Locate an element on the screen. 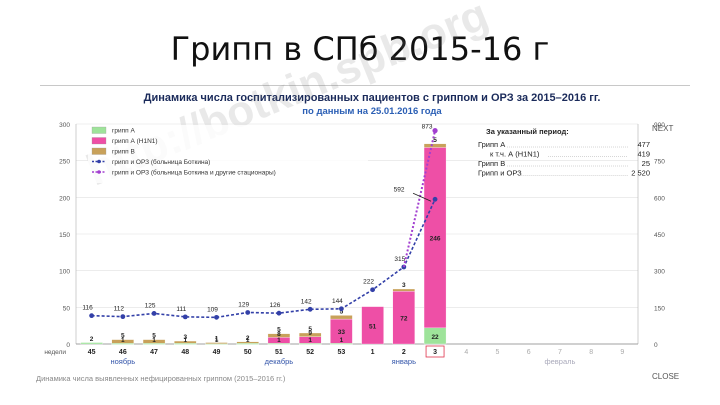 The height and width of the screenshot is (405, 720). period-item-label: Грипп В is located at coordinates (491, 163).